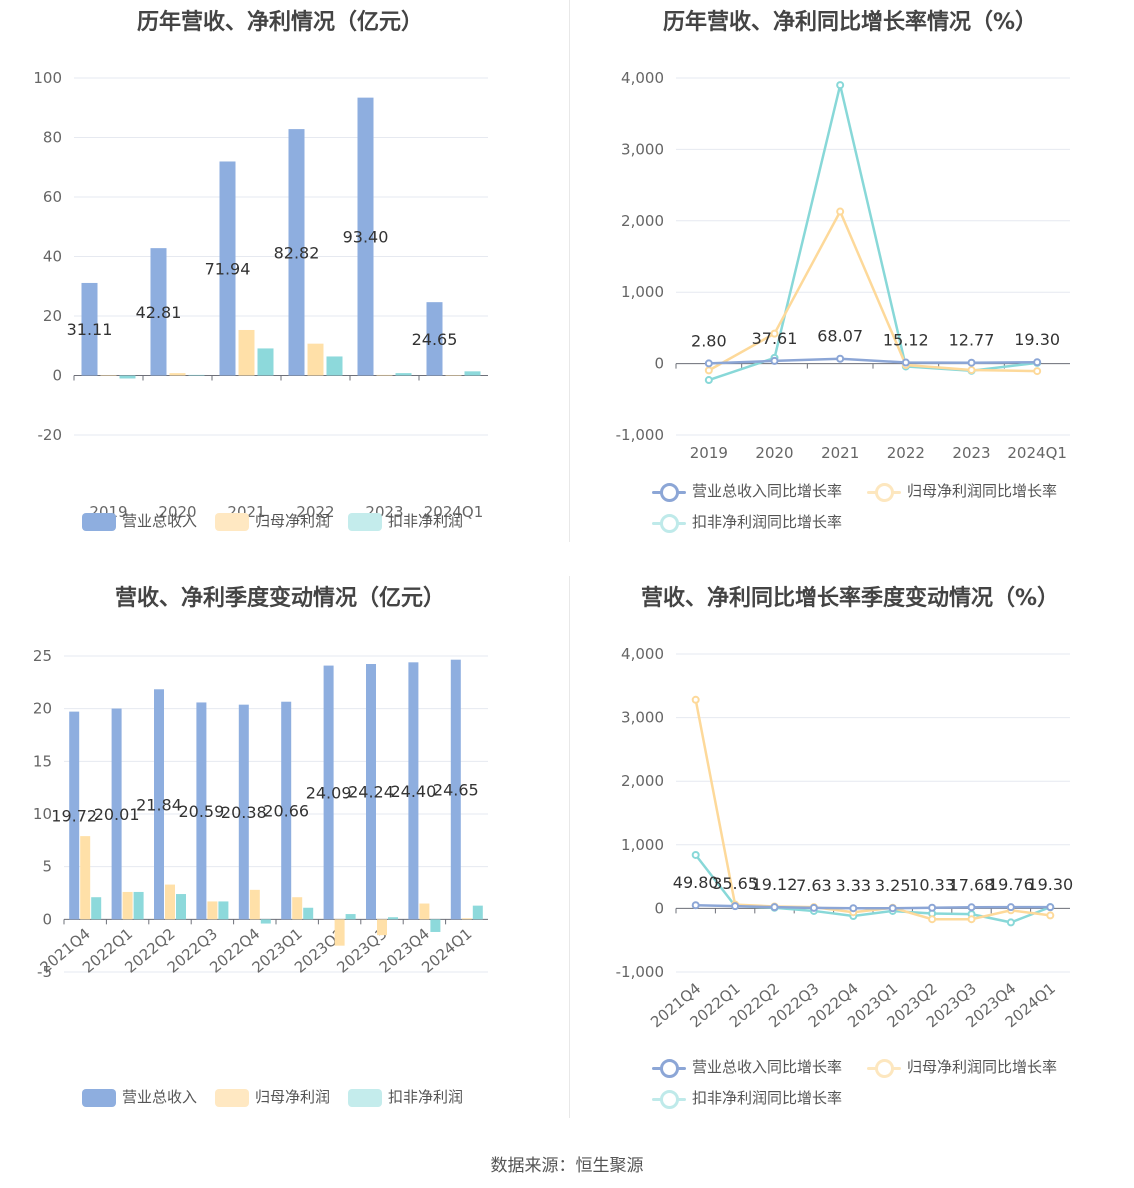 The height and width of the screenshot is (1188, 1134). Describe the element at coordinates (850, 598) in the screenshot. I see `chart-title: 营收、净利同比增长率季度变动情况（%）` at that location.